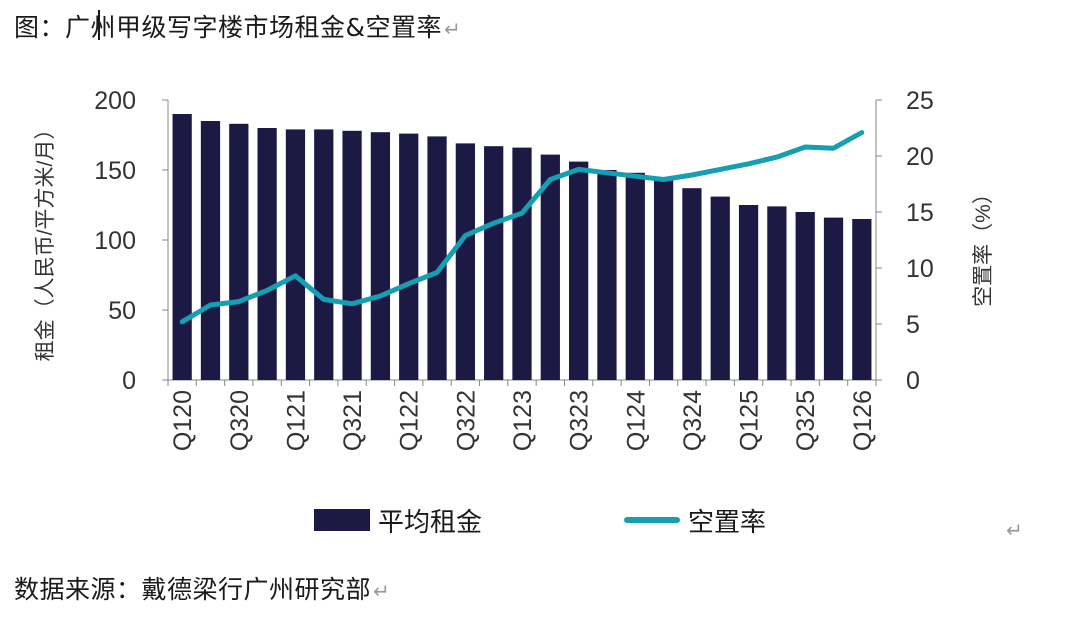 The image size is (1080, 619). What do you see at coordinates (115, 101) in the screenshot?
I see `y-tick-label-left: 200` at bounding box center [115, 101].